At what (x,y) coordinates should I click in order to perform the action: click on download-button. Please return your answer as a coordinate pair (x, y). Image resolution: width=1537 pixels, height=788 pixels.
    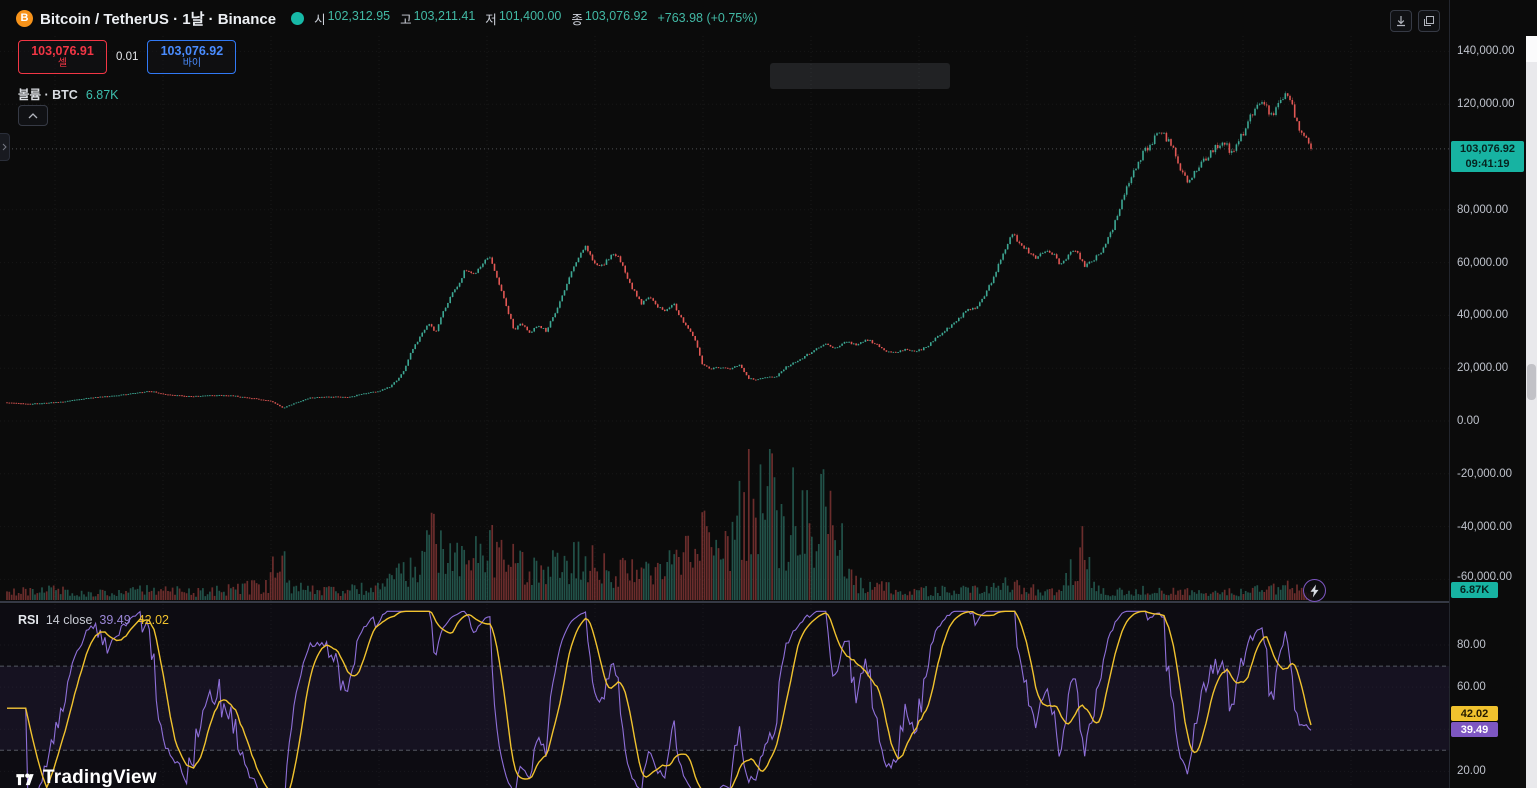
    Looking at the image, I should click on (1401, 21).